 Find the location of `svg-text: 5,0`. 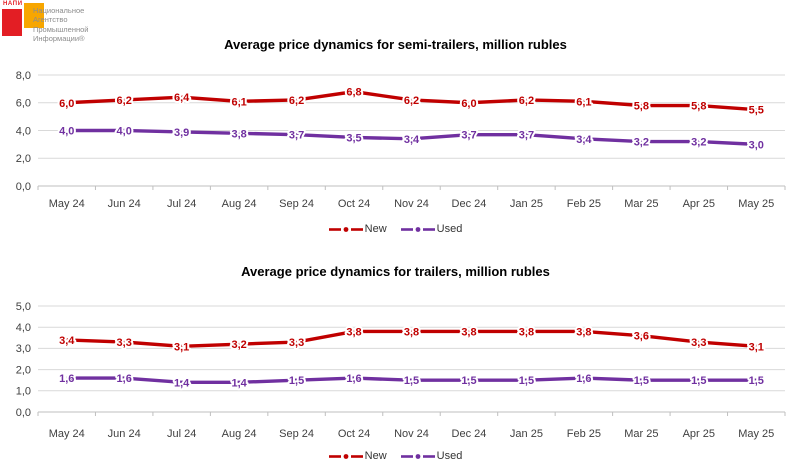

svg-text: 5,0 is located at coordinates (23, 307).